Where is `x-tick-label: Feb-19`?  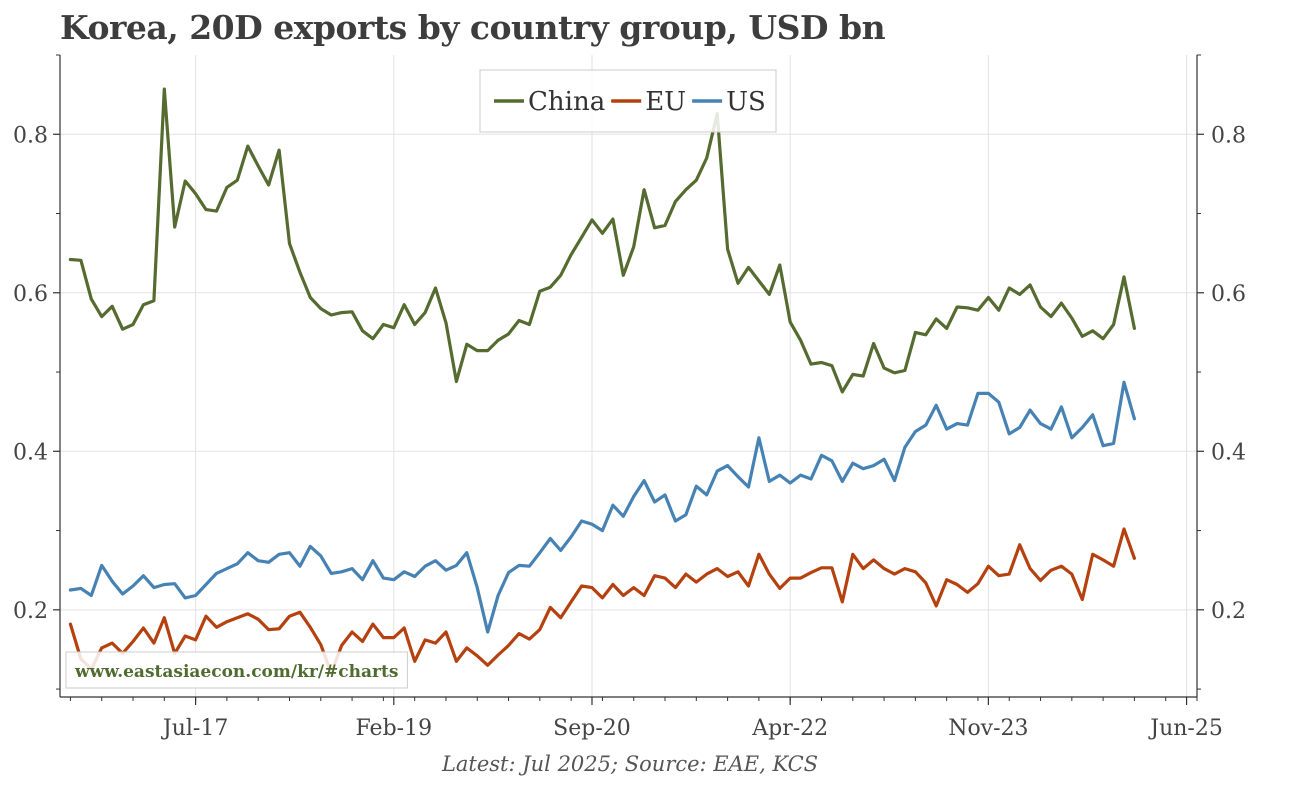 x-tick-label: Feb-19 is located at coordinates (394, 728).